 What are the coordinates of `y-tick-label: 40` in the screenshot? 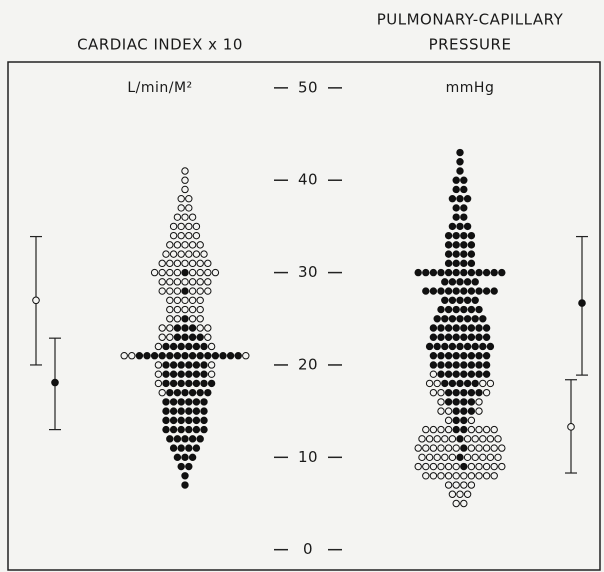 It's located at (308, 180).